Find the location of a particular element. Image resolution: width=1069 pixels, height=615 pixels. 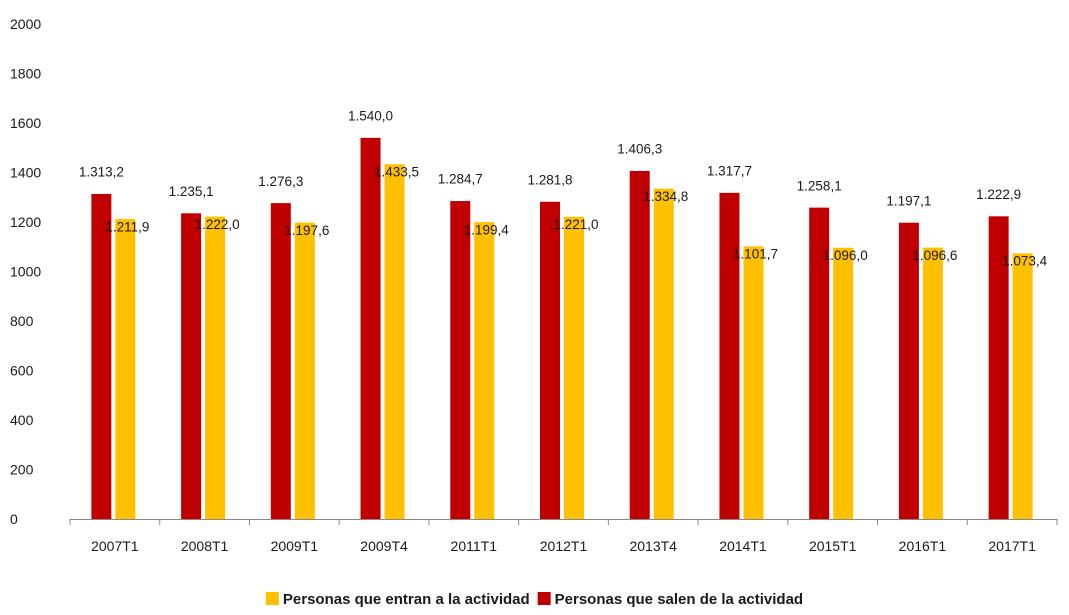

y-tick-label: 1000 is located at coordinates (25, 272).